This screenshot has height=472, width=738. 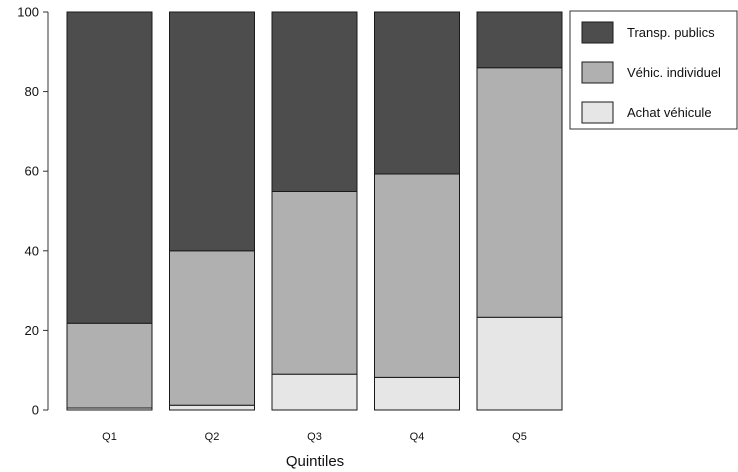 I want to click on y-tick-label: 0, so click(x=35, y=410).